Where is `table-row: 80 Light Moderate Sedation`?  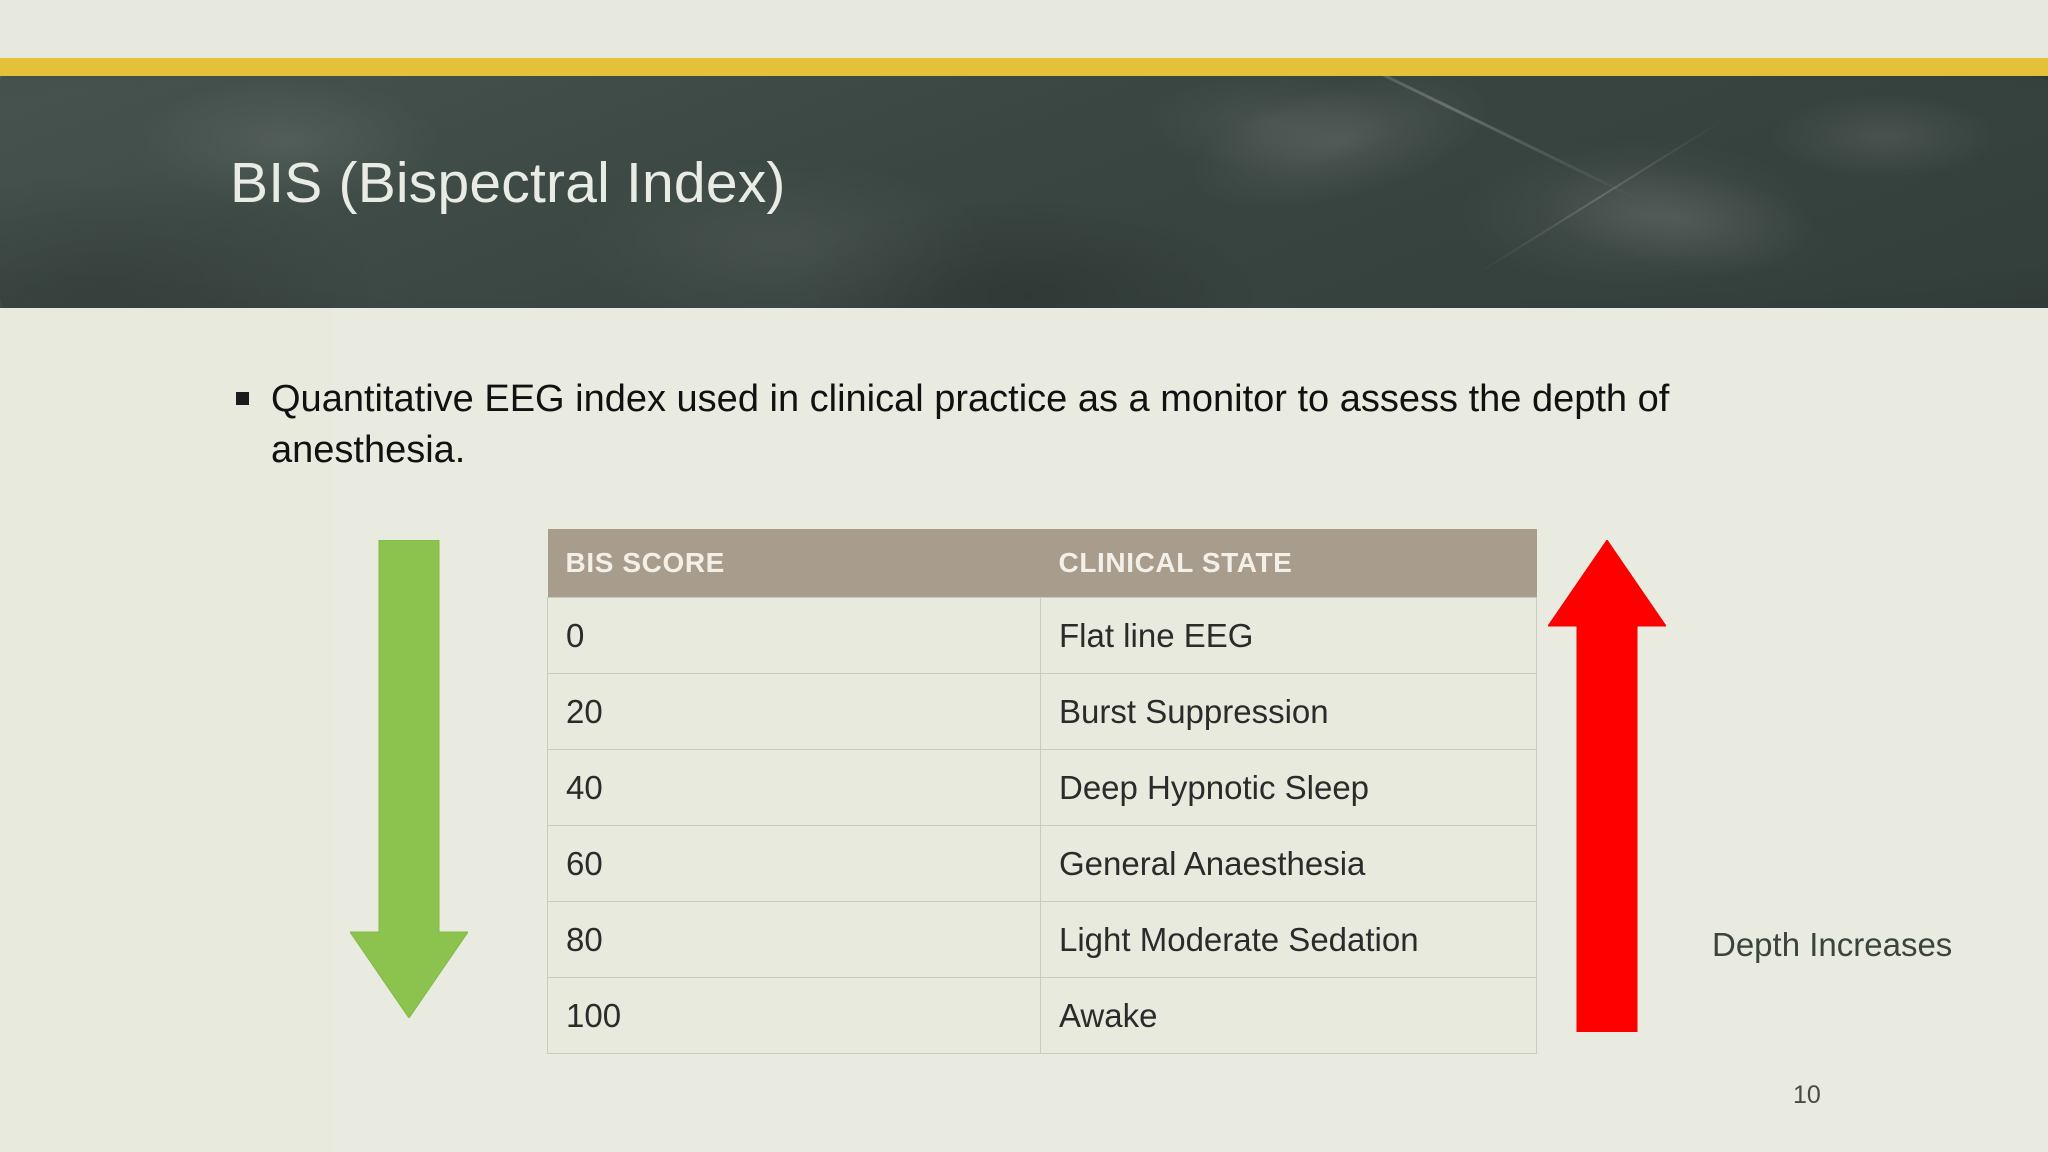
table-row: 80 Light Moderate Sedation is located at coordinates (1042, 939).